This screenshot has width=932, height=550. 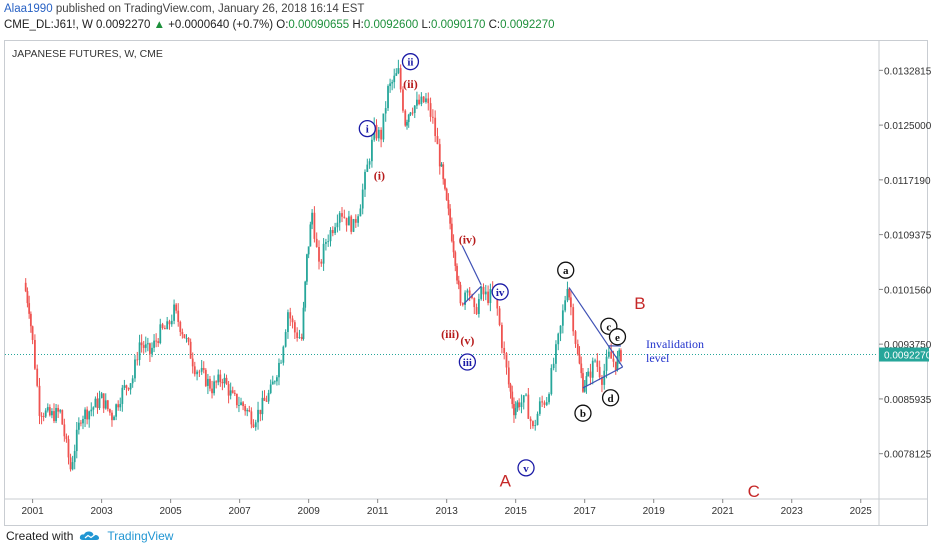 What do you see at coordinates (907, 181) in the screenshot?
I see `y-tick-label: 0.0117190` at bounding box center [907, 181].